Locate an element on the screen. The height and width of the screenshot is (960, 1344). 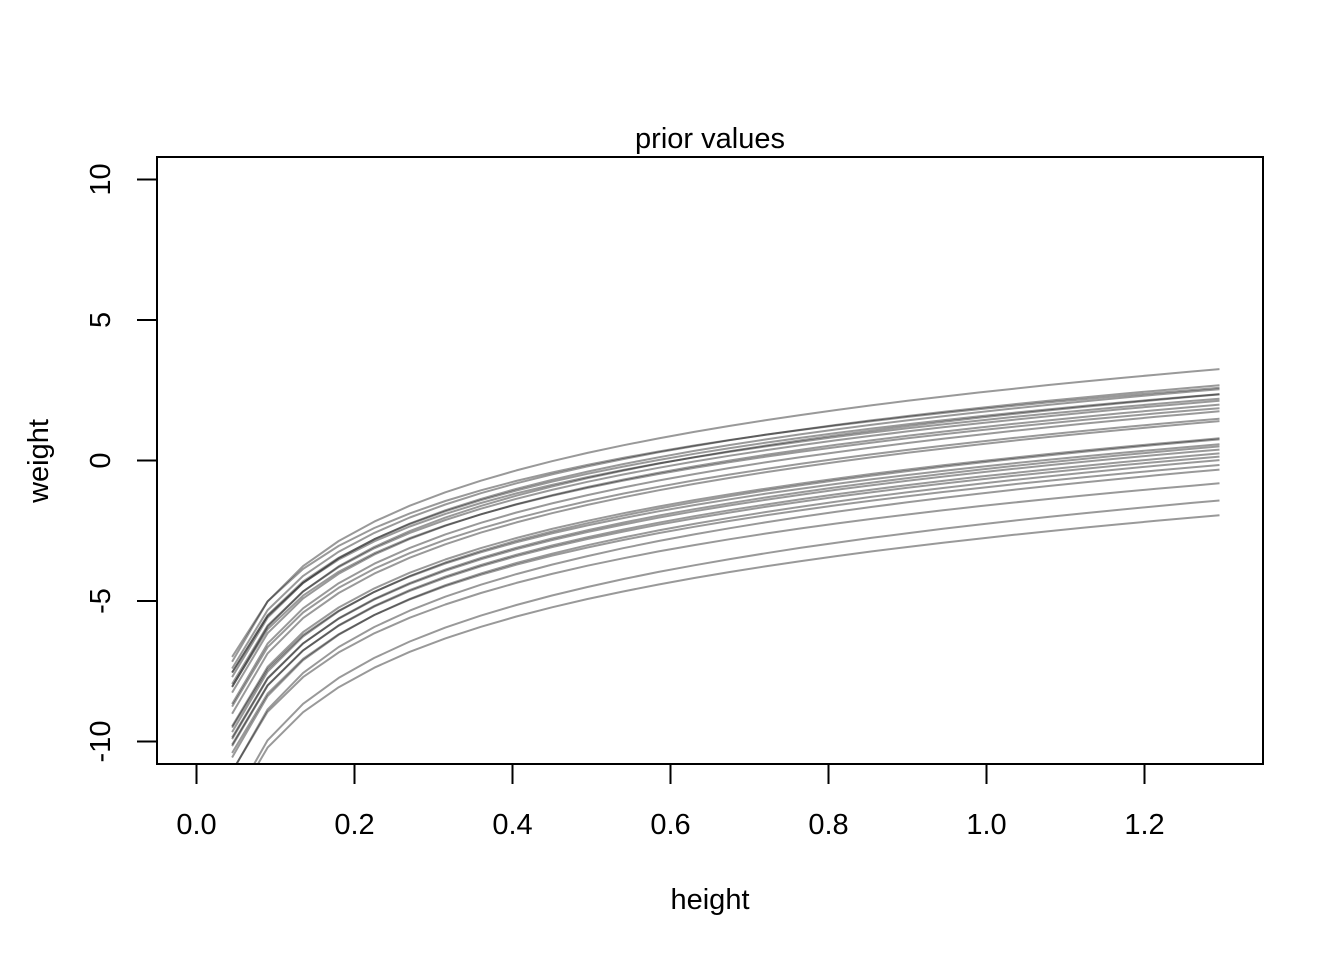
x-axis: 0.0 0.2 0.4 0.6 0.8 1.0 1.2 is located at coordinates (670, 802).